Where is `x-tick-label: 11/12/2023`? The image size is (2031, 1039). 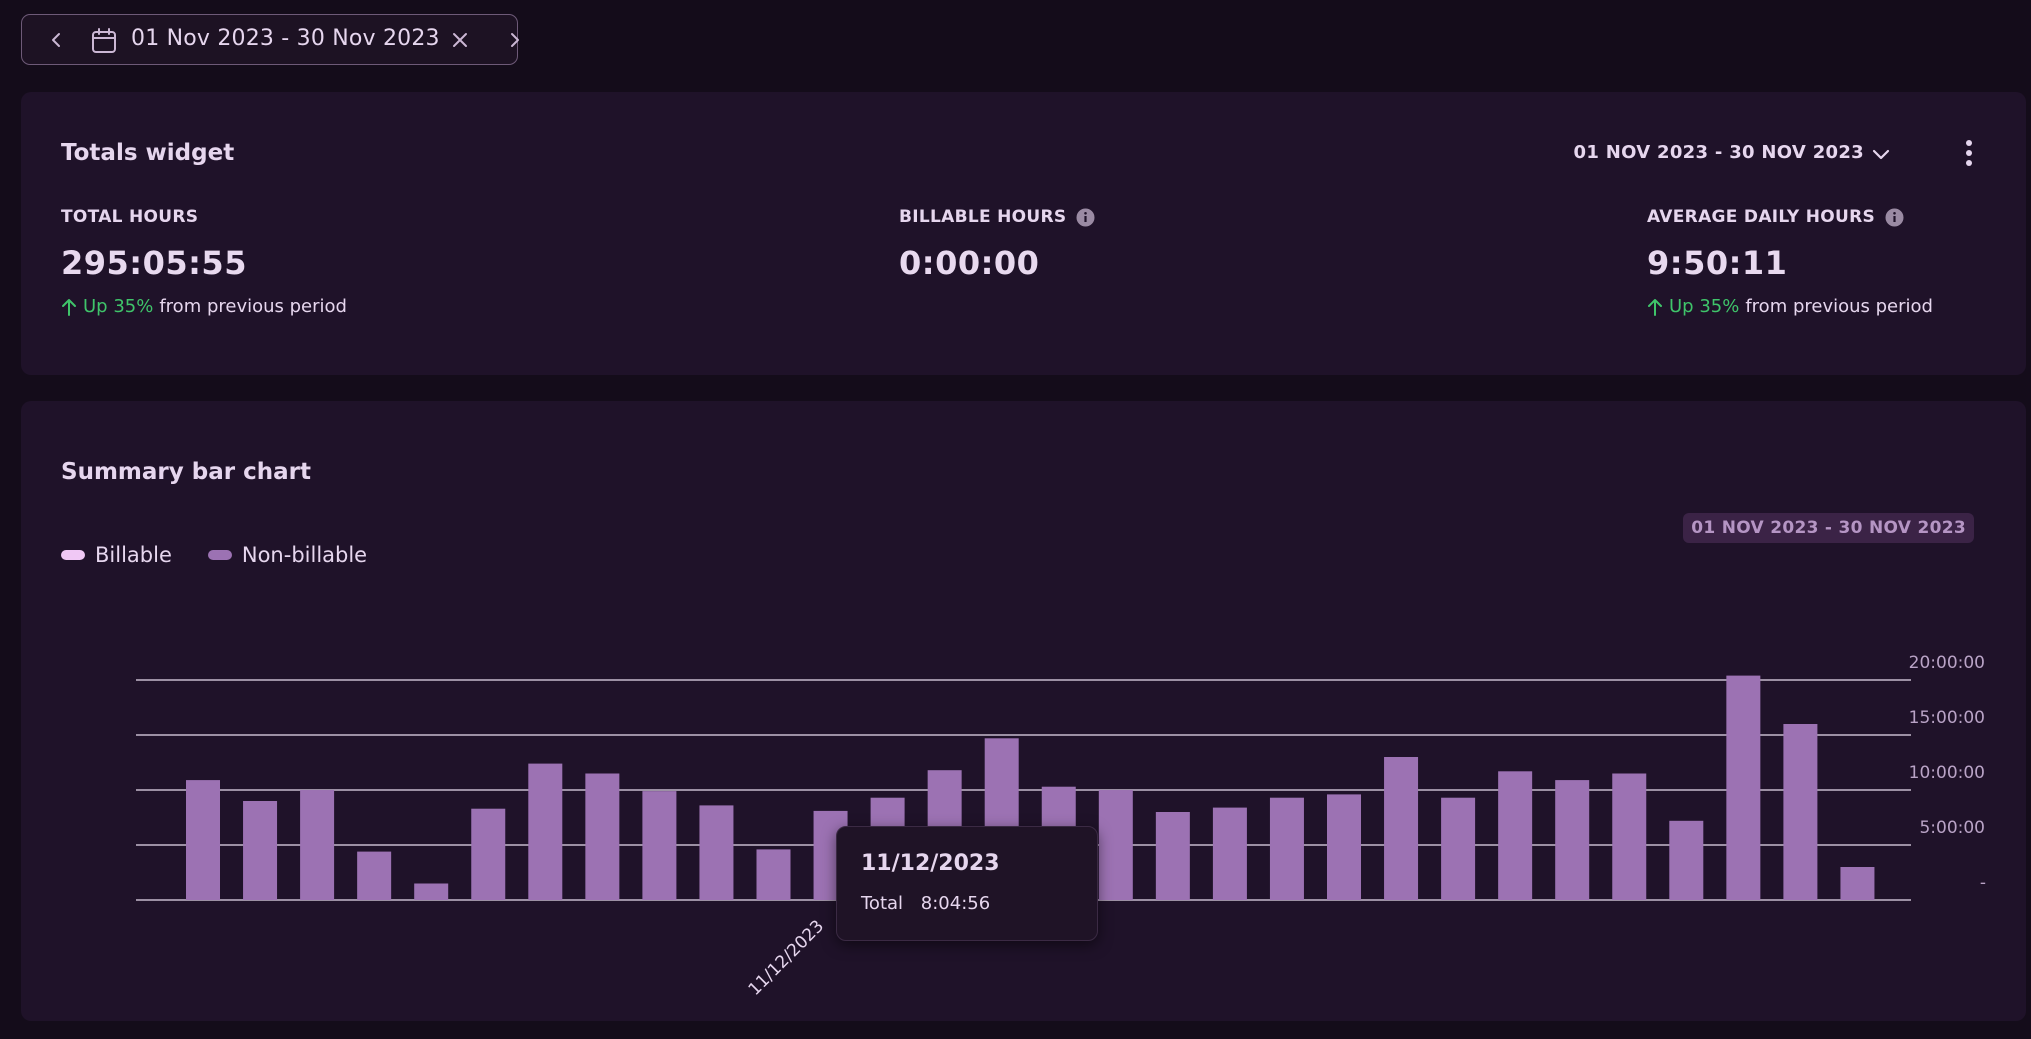 x-tick-label: 11/12/2023 is located at coordinates (786, 957).